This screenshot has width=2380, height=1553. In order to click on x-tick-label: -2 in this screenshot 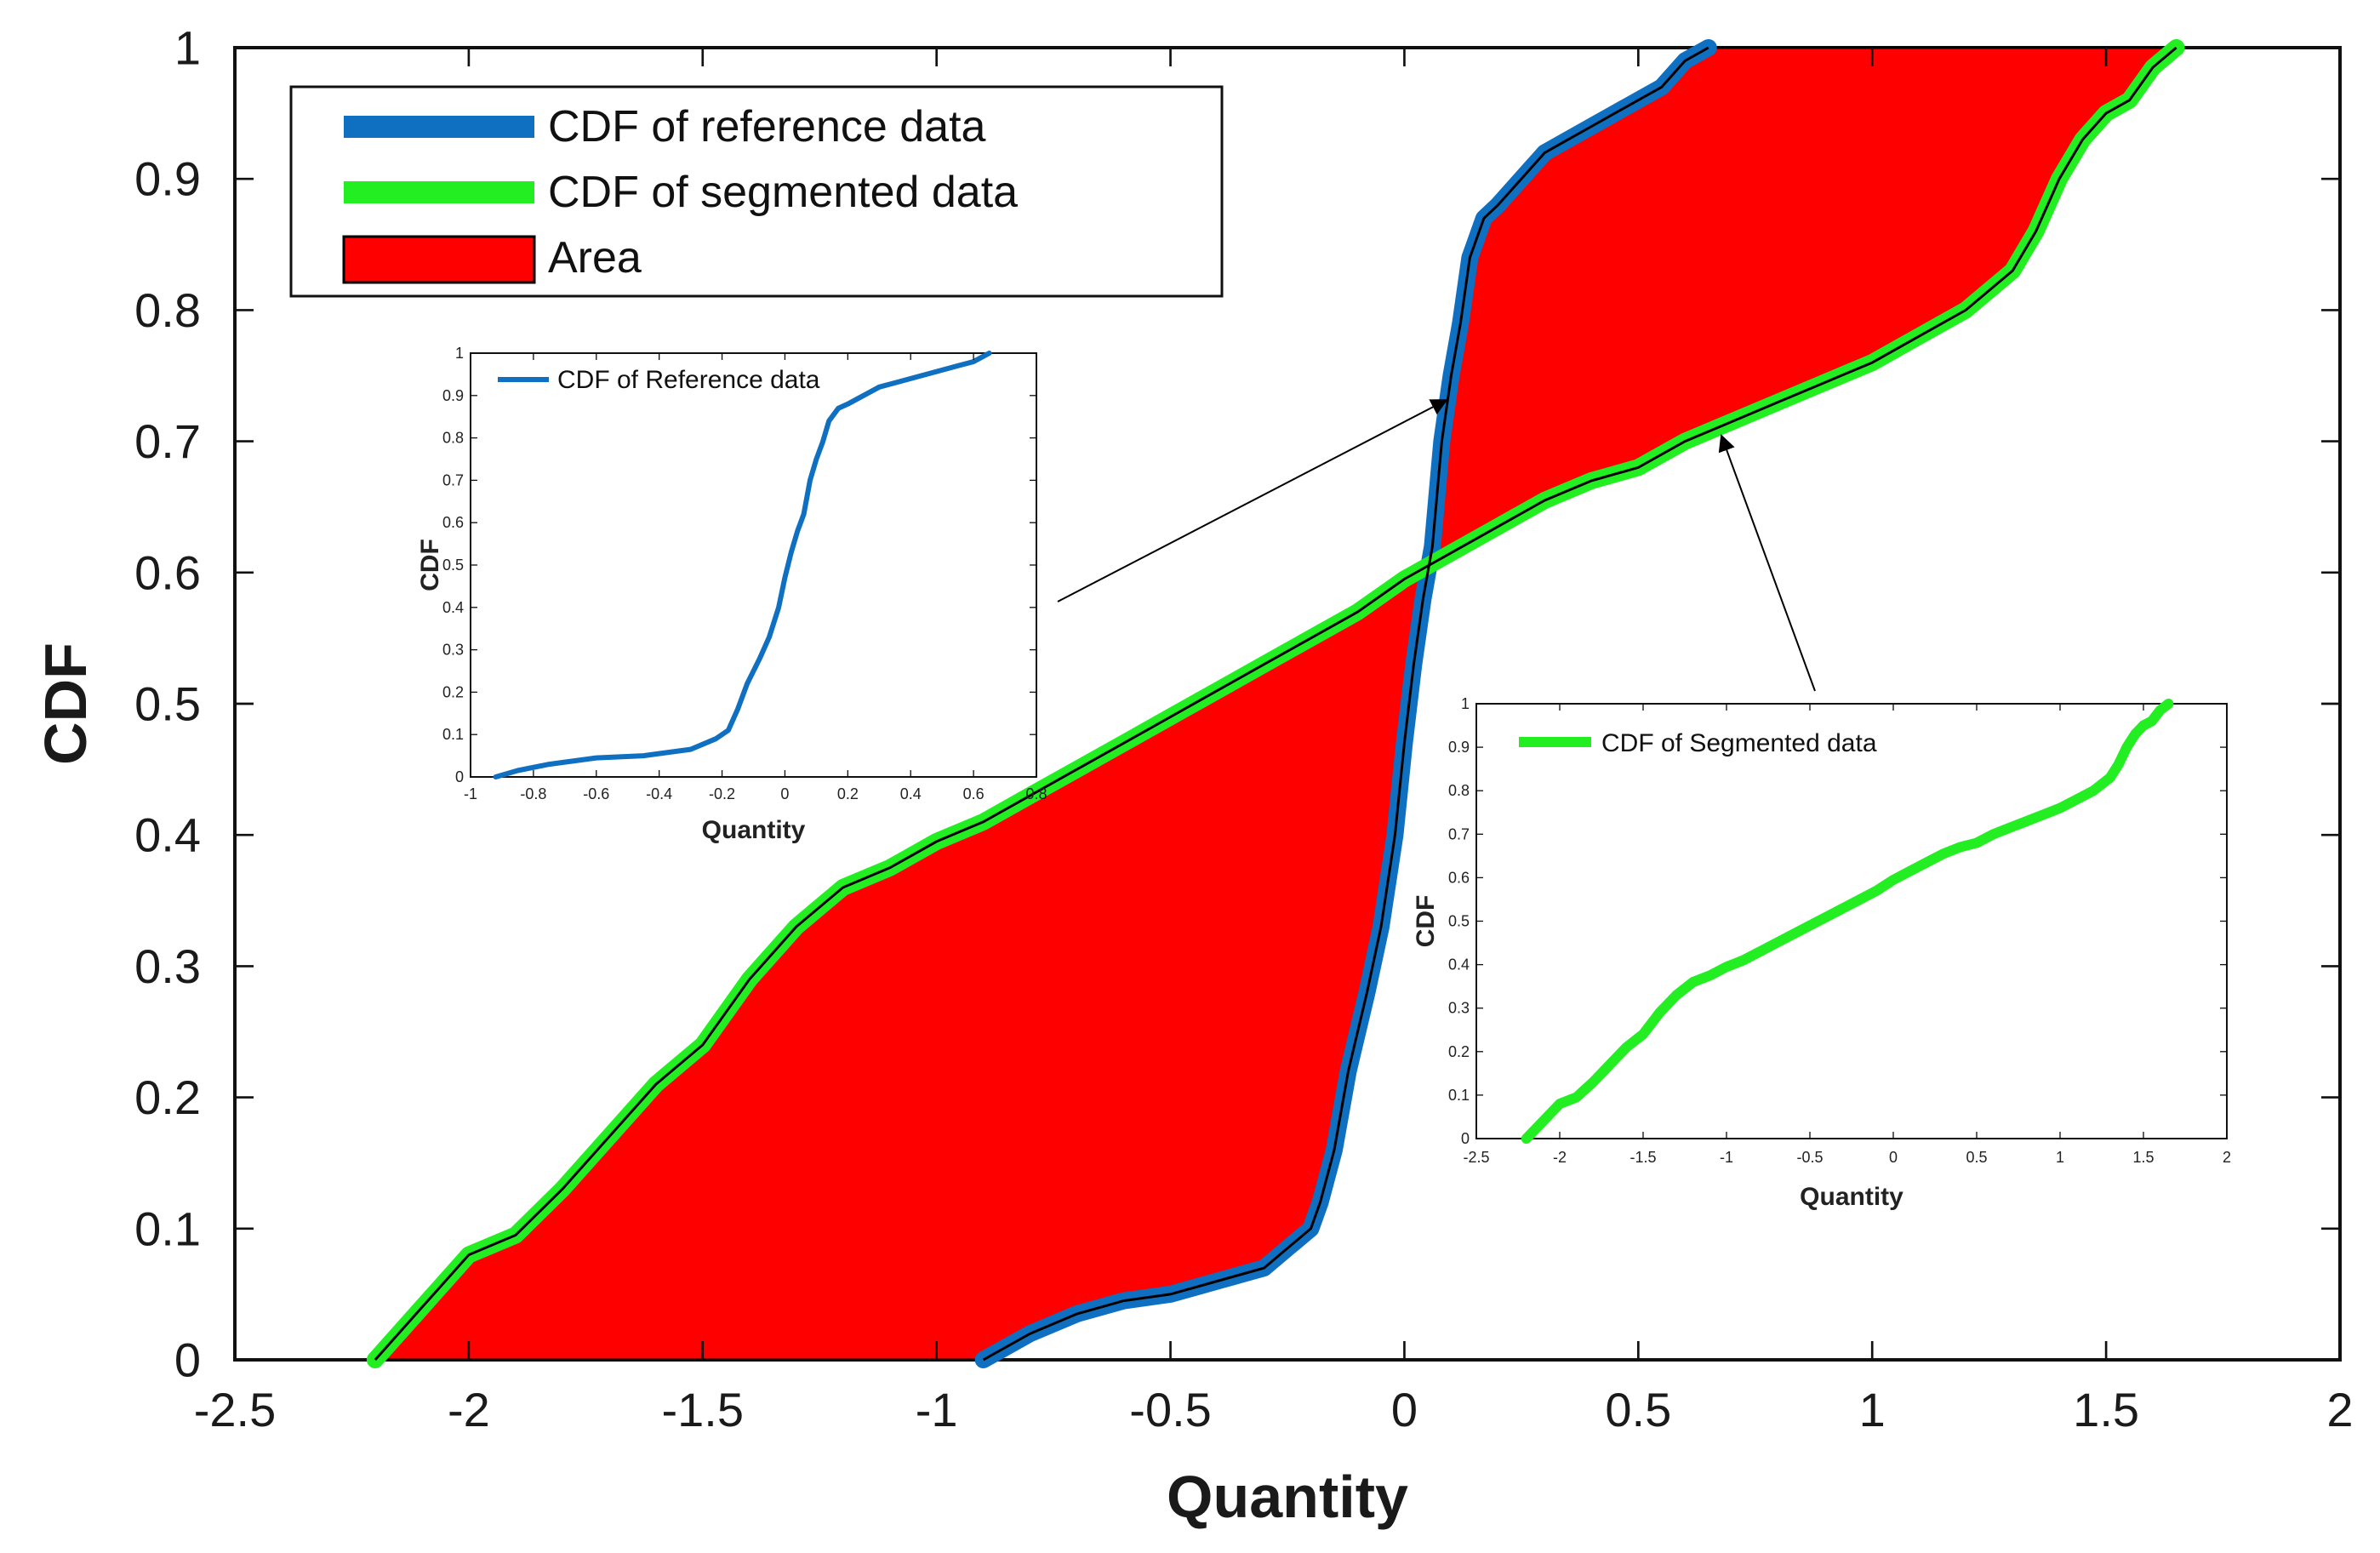, I will do `click(469, 1409)`.